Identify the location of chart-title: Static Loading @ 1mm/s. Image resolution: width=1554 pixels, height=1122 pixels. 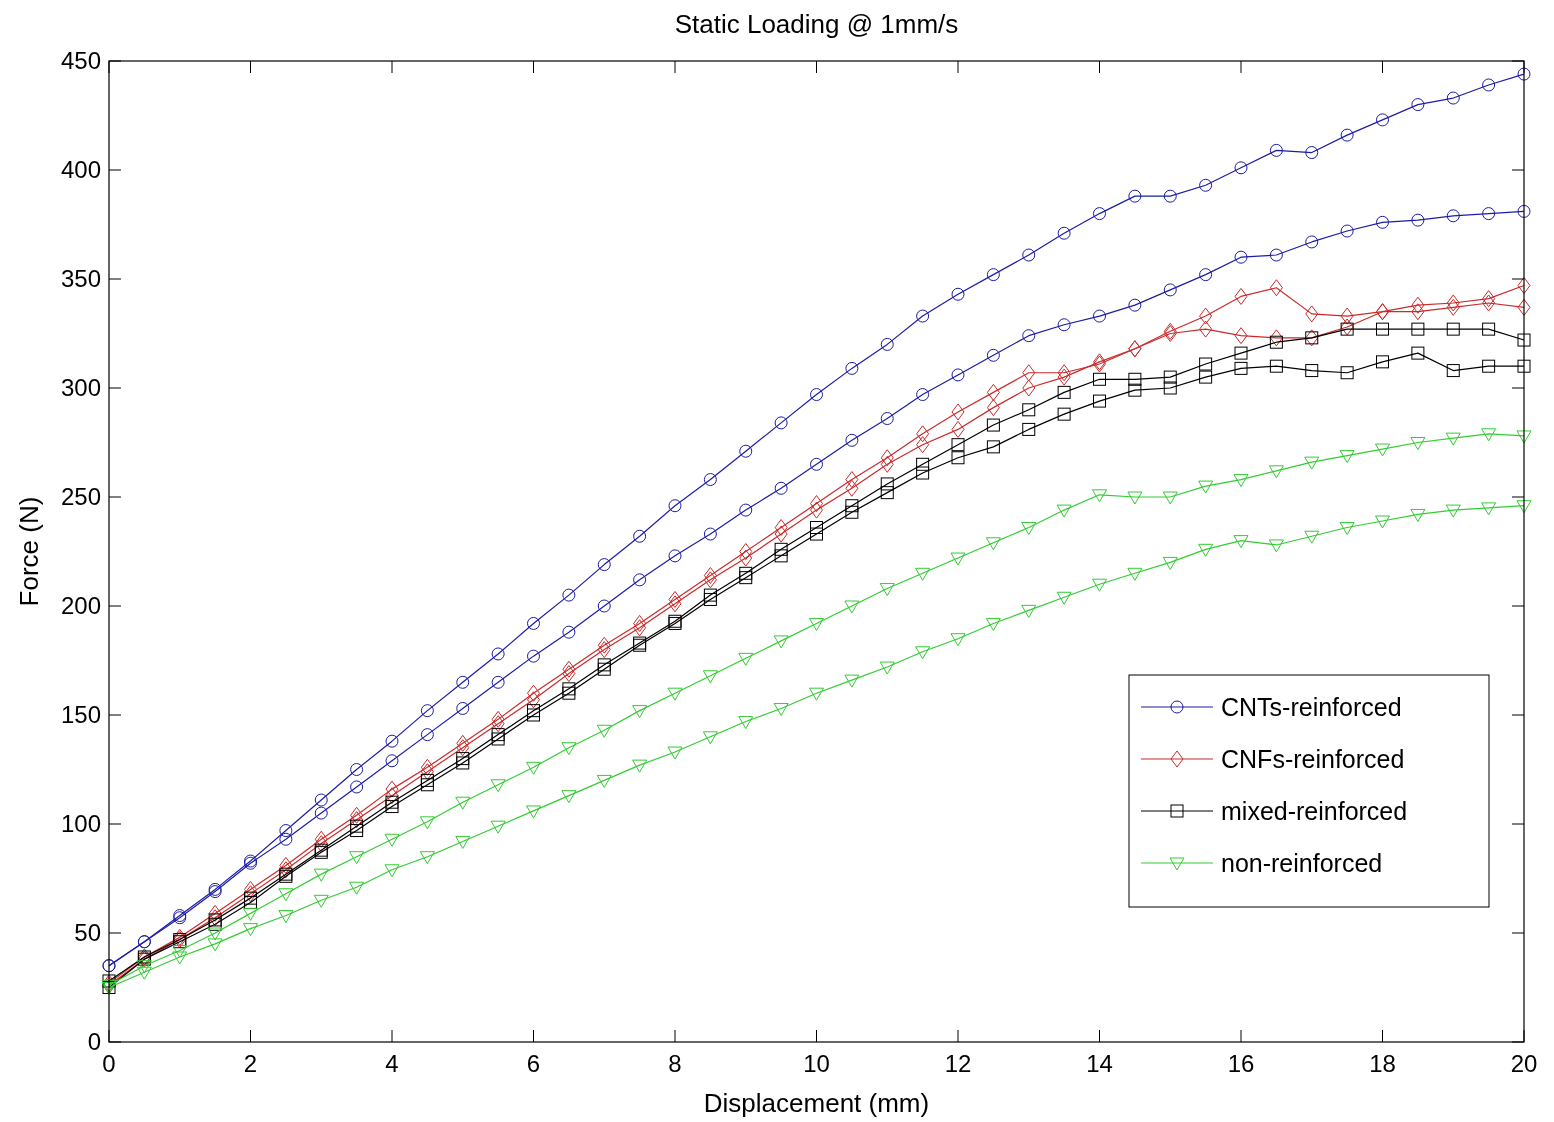
(816, 24).